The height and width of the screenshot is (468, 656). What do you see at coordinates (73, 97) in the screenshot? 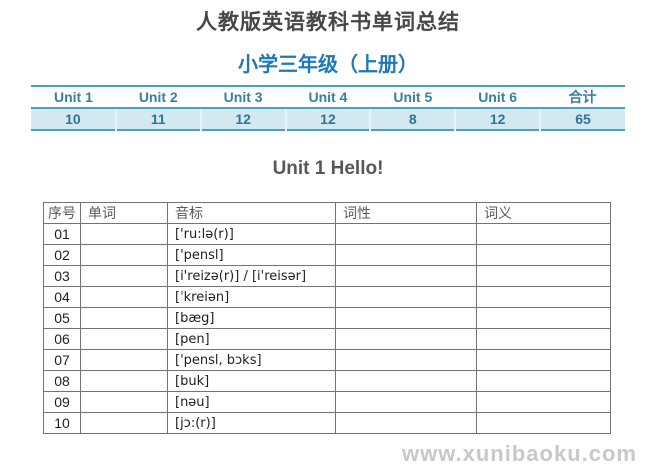
I see `summary-unit-header: Unit 1` at bounding box center [73, 97].